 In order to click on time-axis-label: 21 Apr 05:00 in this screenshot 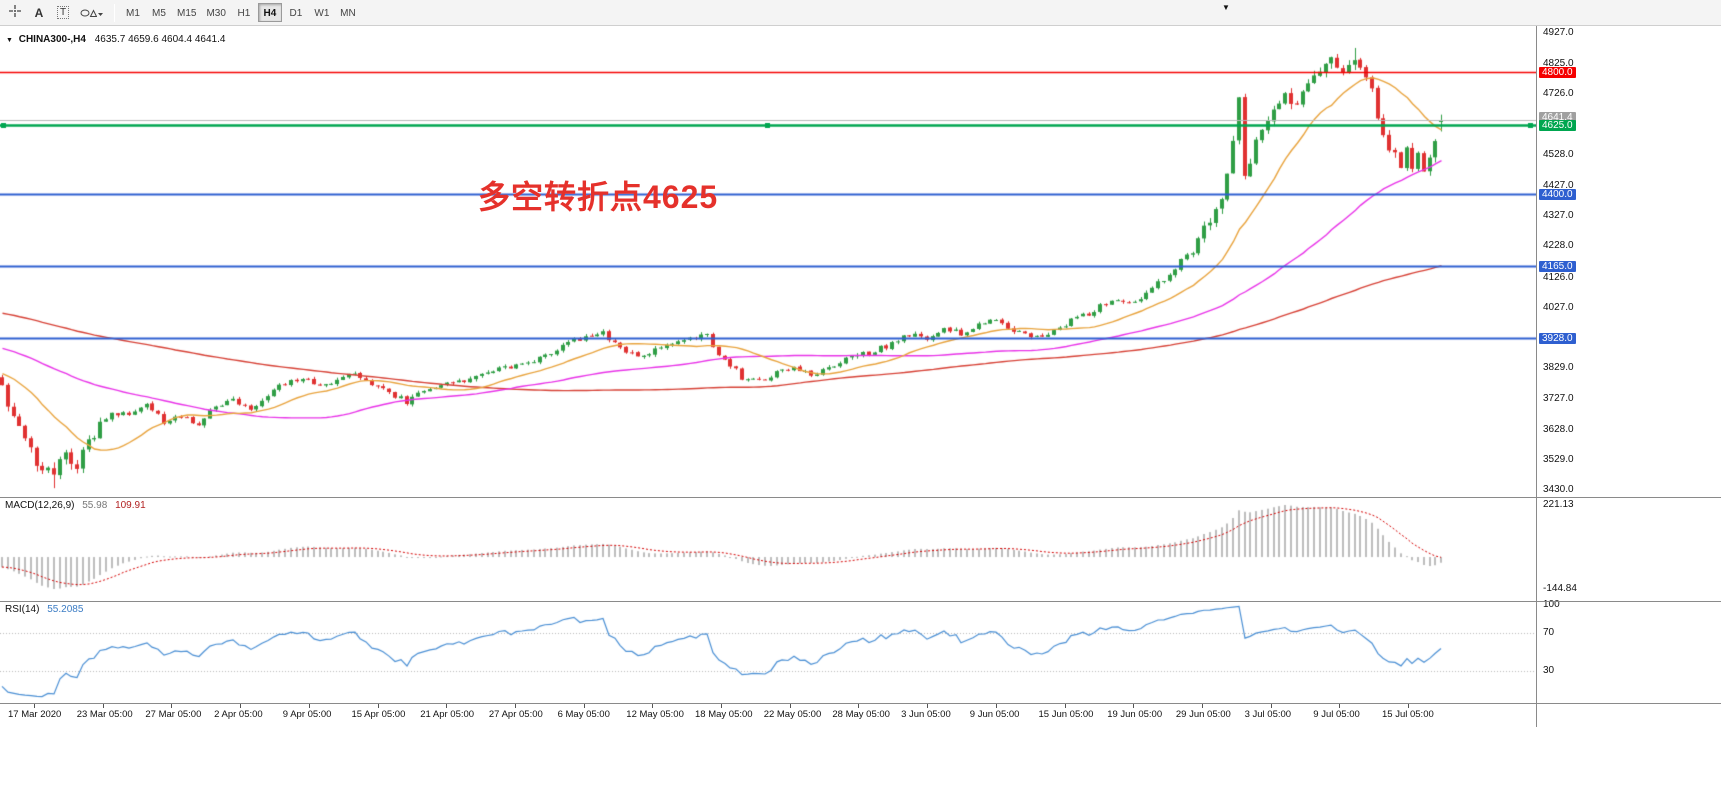, I will do `click(447, 714)`.